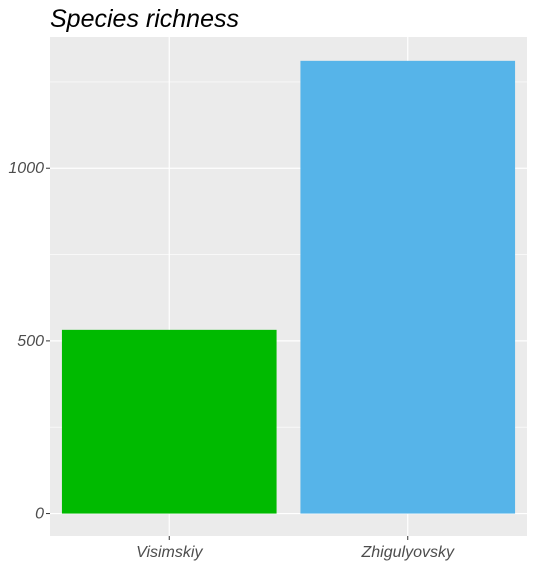 The width and height of the screenshot is (535, 567). What do you see at coordinates (169, 421) in the screenshot?
I see `bar-visimskiy` at bounding box center [169, 421].